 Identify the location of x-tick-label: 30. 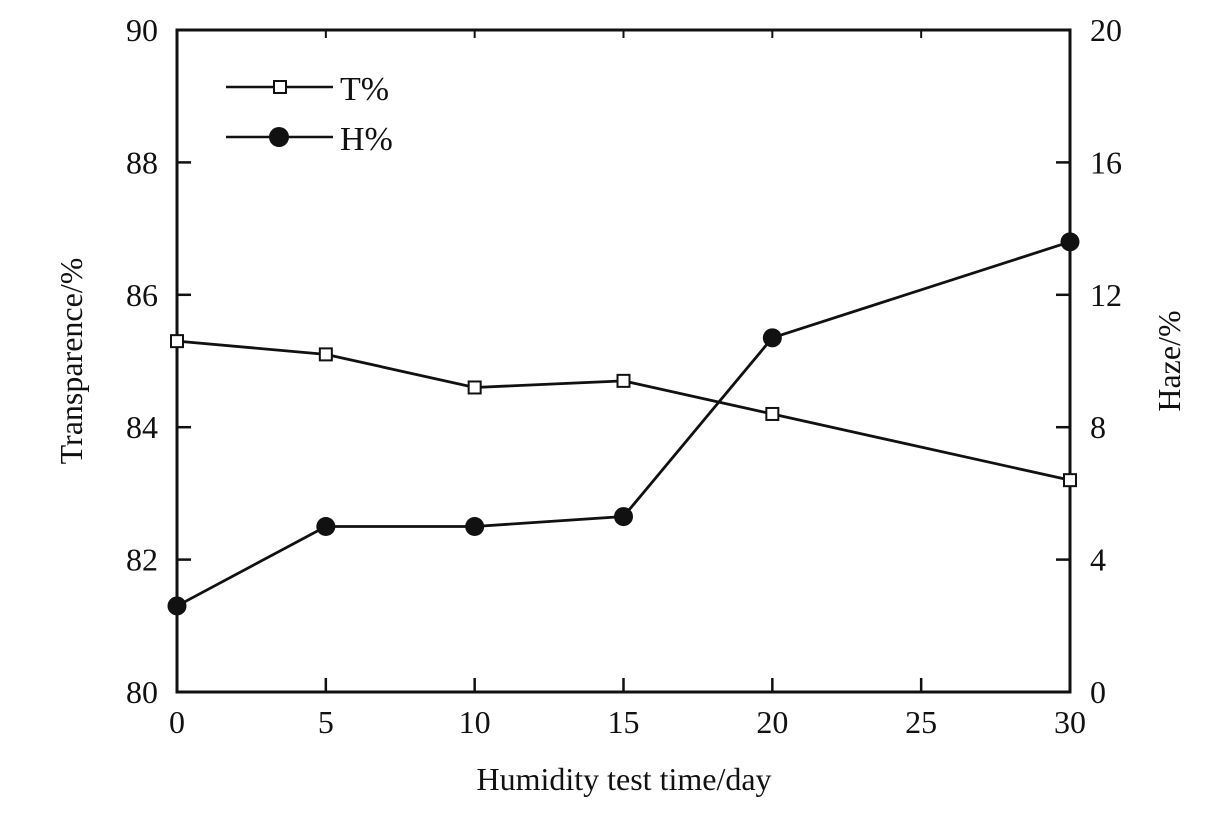
(1070, 722).